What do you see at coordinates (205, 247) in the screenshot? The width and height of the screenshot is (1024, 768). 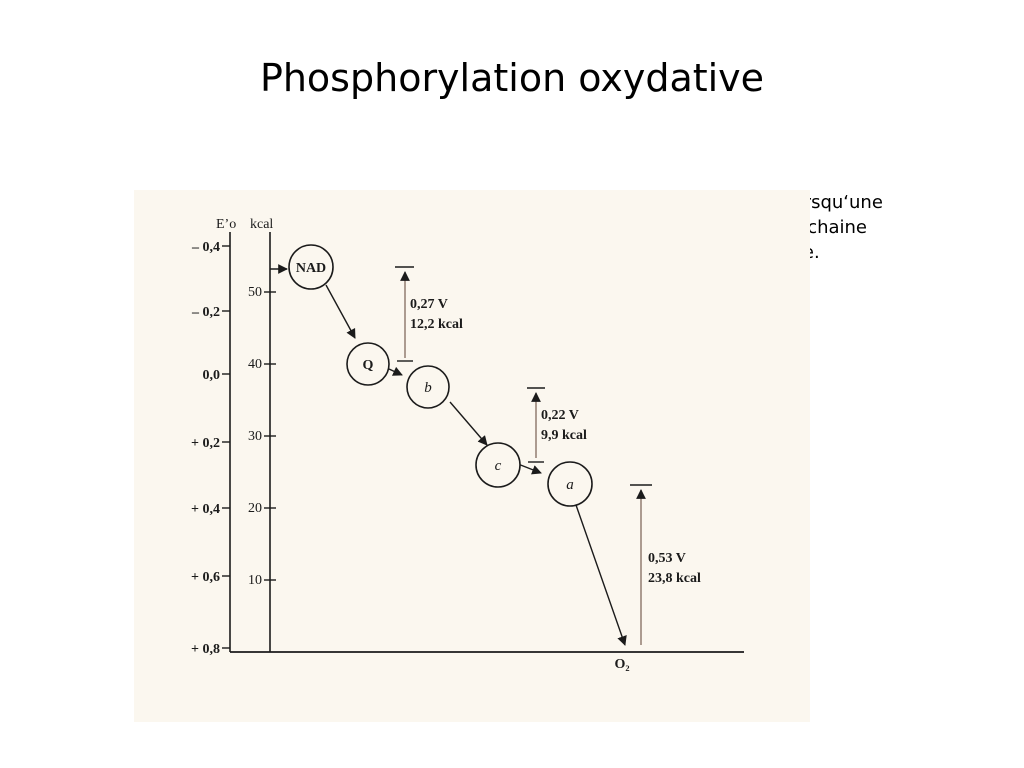 I see `e0-tick-label: – 0,4` at bounding box center [205, 247].